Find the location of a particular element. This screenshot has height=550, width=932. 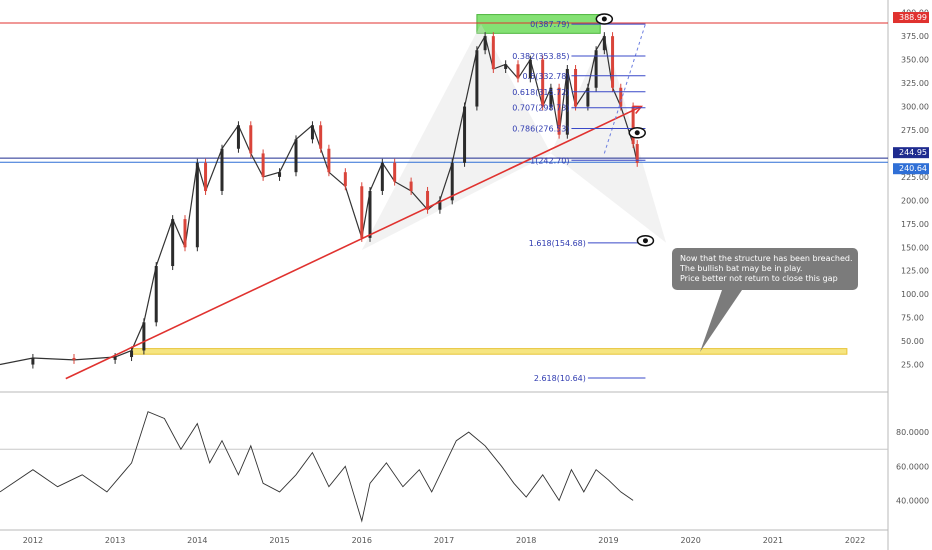

callout-pointer is located at coordinates (721, 321).